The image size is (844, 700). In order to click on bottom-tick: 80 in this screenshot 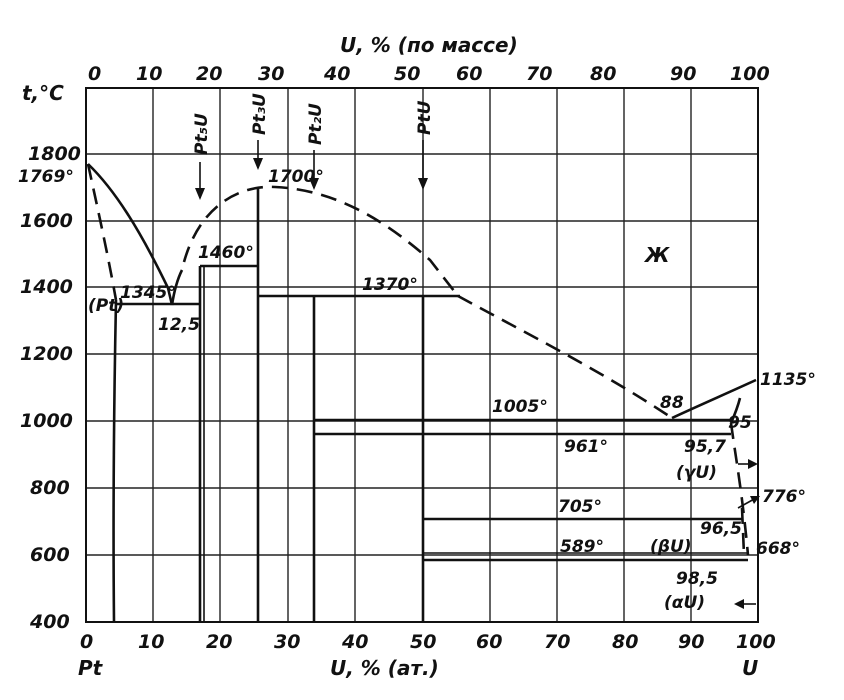, I will do `click(625, 642)`.